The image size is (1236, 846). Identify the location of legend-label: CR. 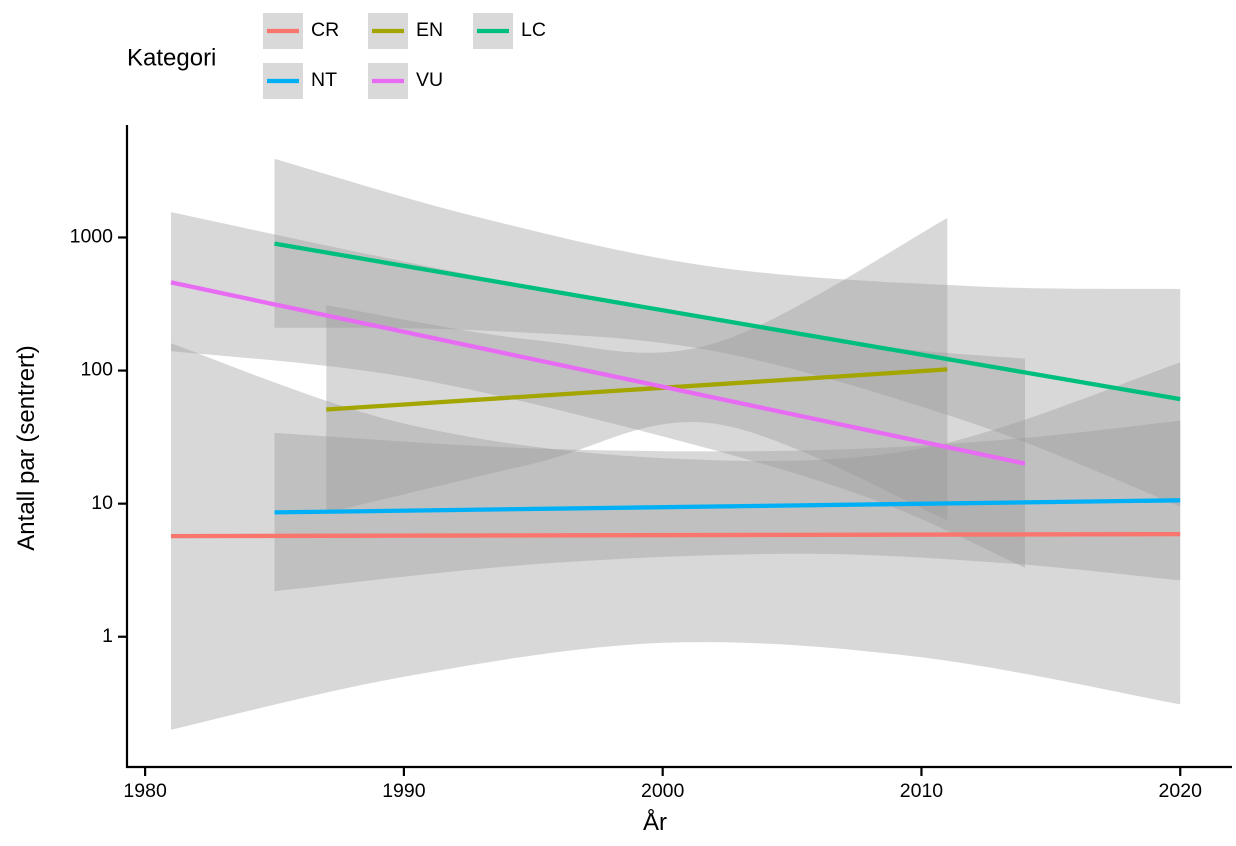
(325, 30).